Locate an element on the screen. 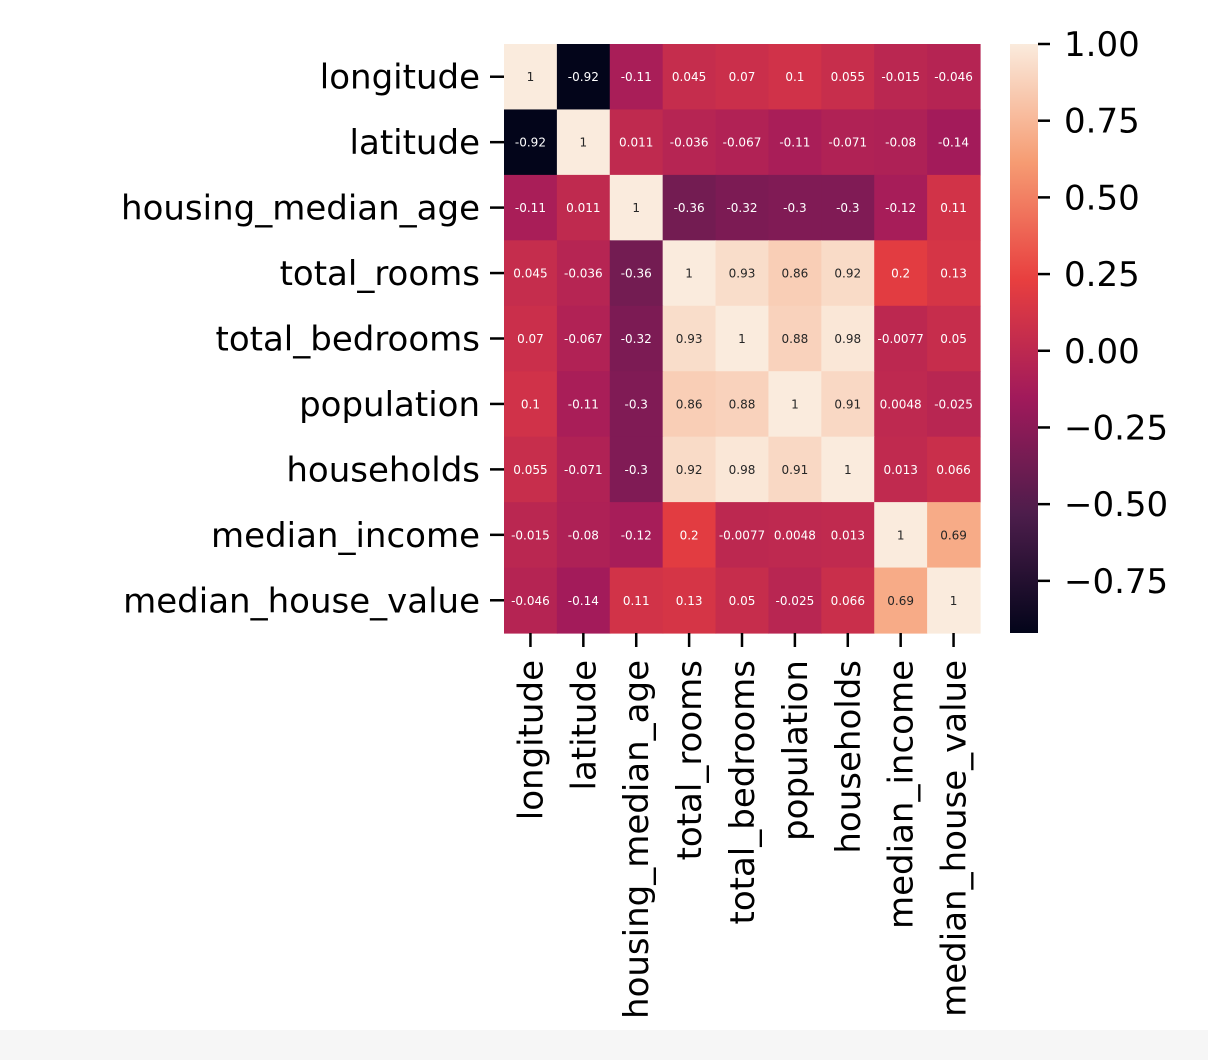  colorbar-tick-label: −0.50 is located at coordinates (1116, 505).